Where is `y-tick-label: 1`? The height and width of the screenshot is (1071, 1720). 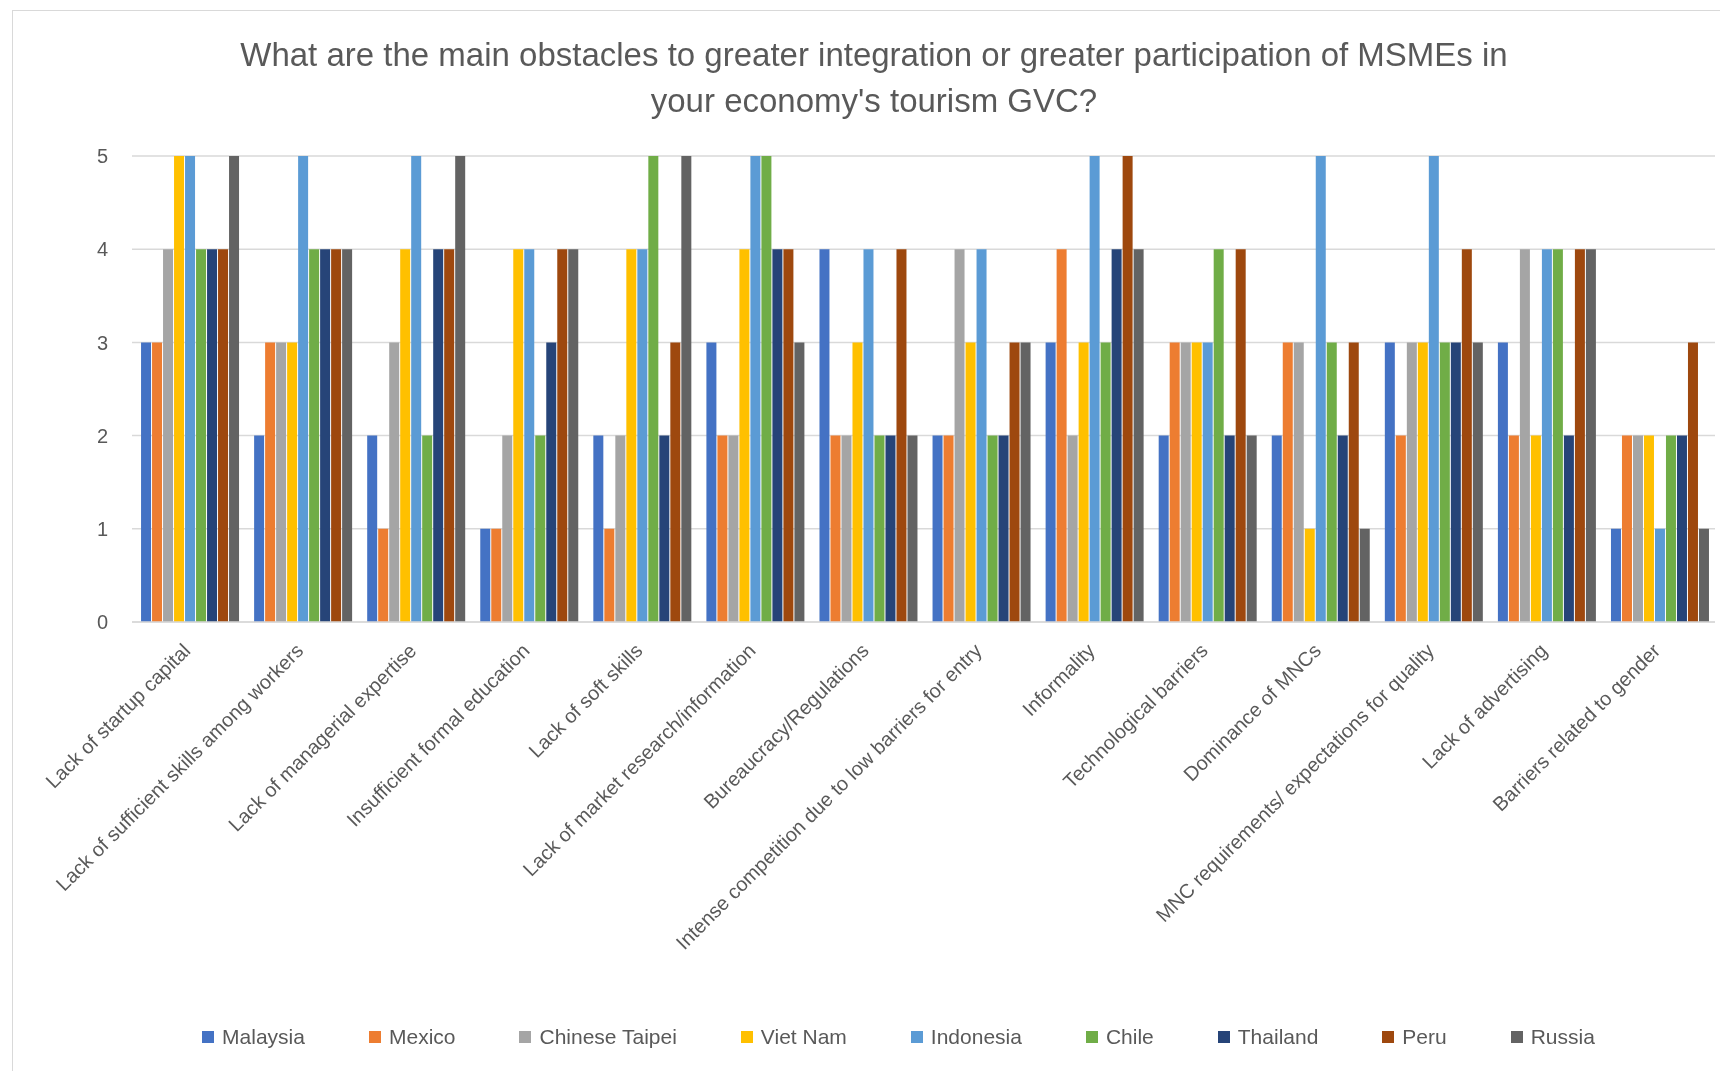 y-tick-label: 1 is located at coordinates (102, 528).